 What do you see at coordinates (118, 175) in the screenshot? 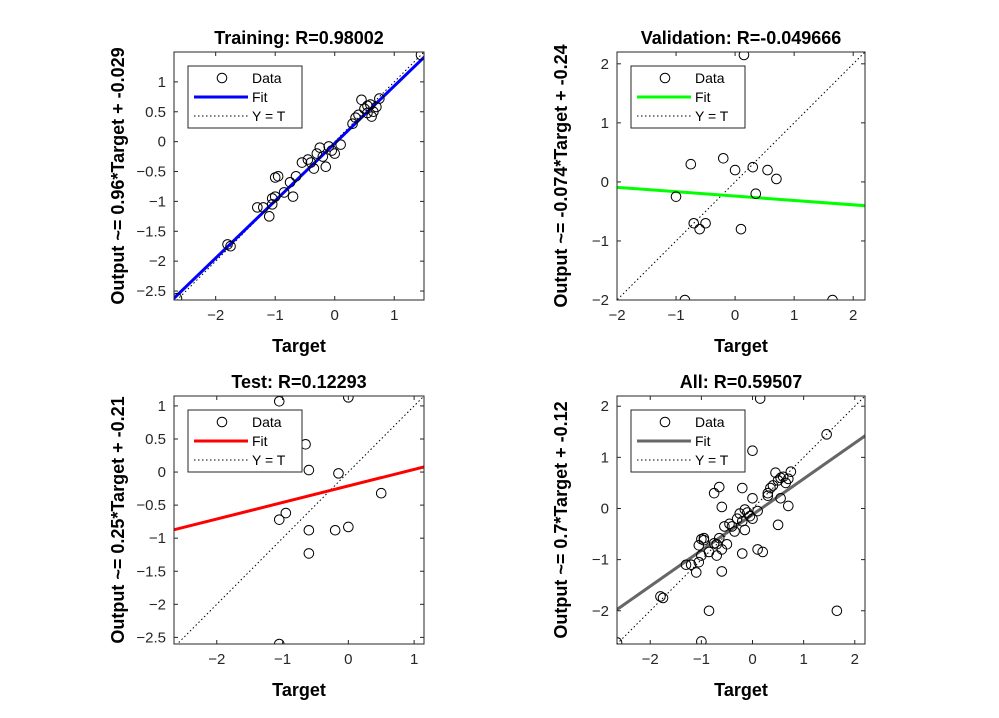
I see `y-axis-label: Output ~= 0.96*Target + -0.029` at bounding box center [118, 175].